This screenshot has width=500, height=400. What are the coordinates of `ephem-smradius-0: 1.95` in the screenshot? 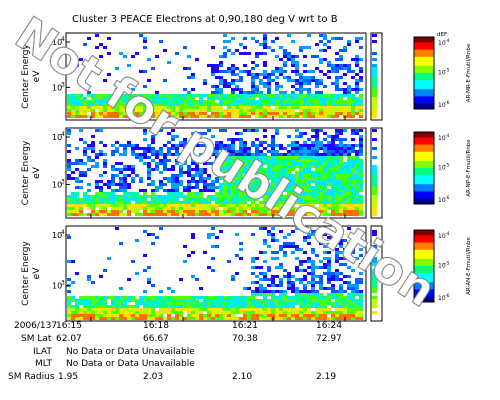 It's located at (68, 377).